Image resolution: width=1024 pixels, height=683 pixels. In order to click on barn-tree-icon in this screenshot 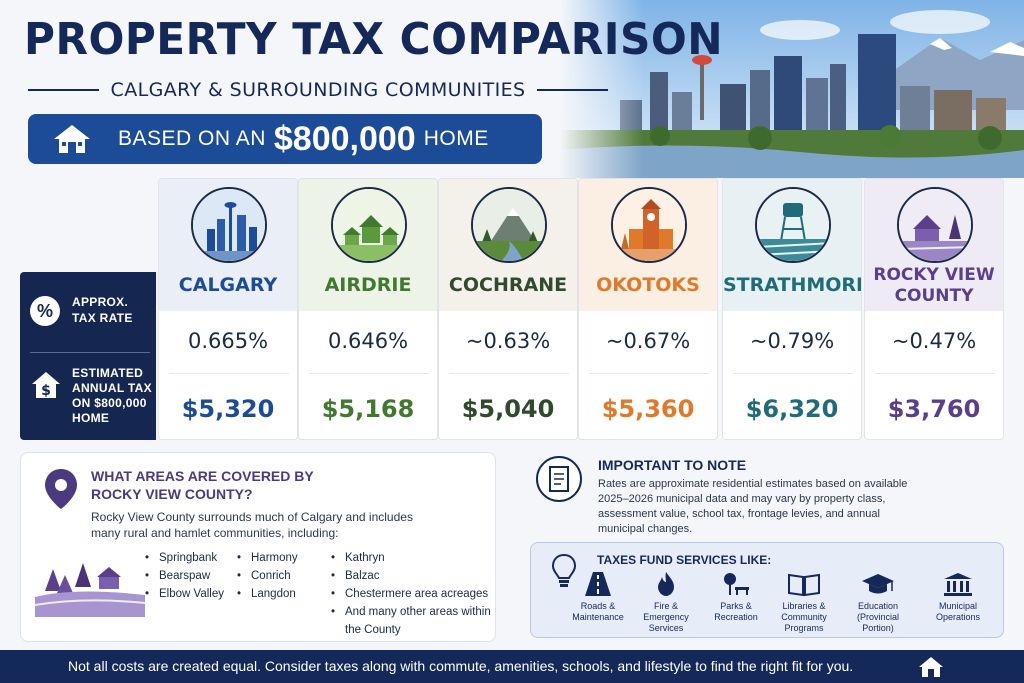, I will do `click(935, 225)`.